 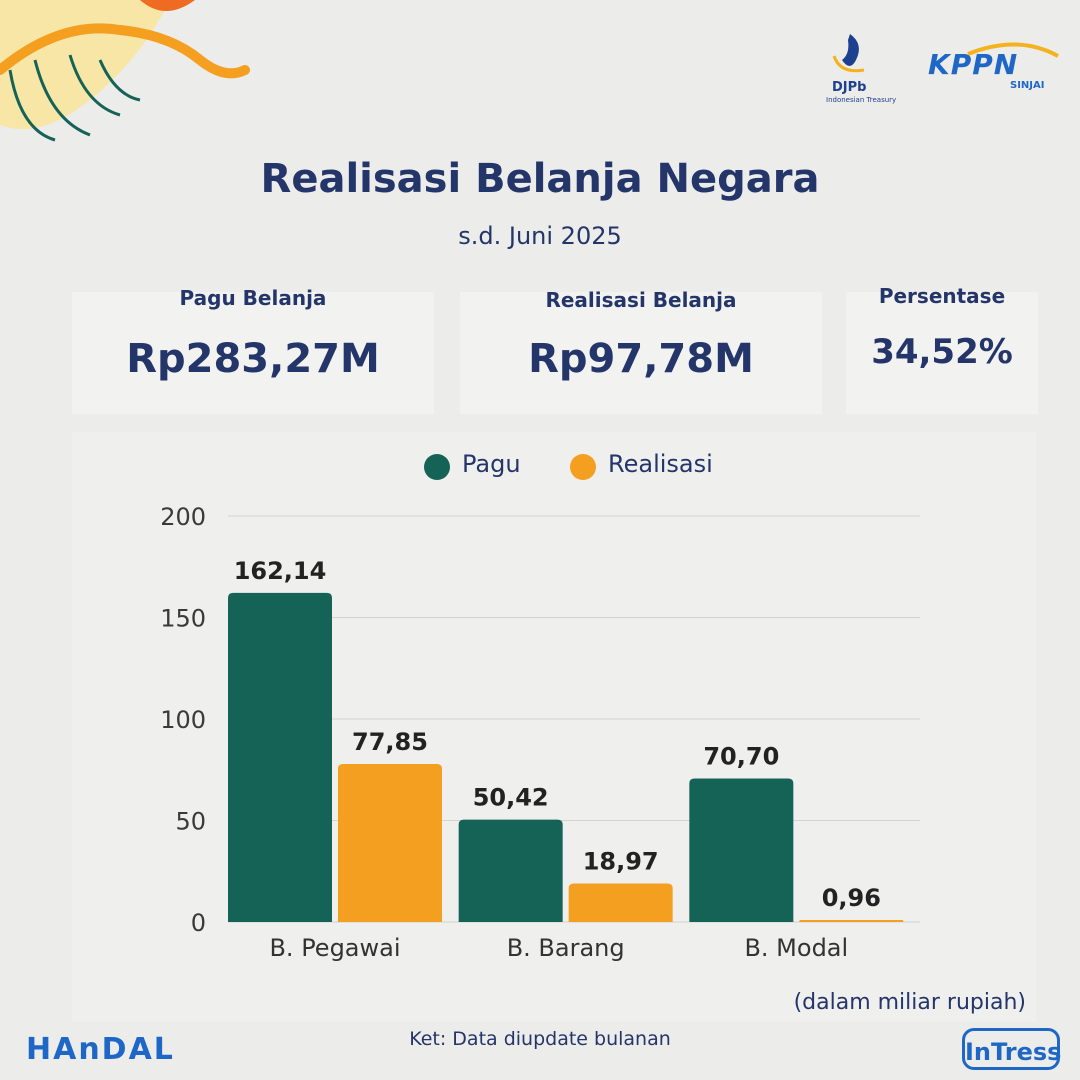 I want to click on x-category-label: B. Pegawai, so click(x=334, y=948).